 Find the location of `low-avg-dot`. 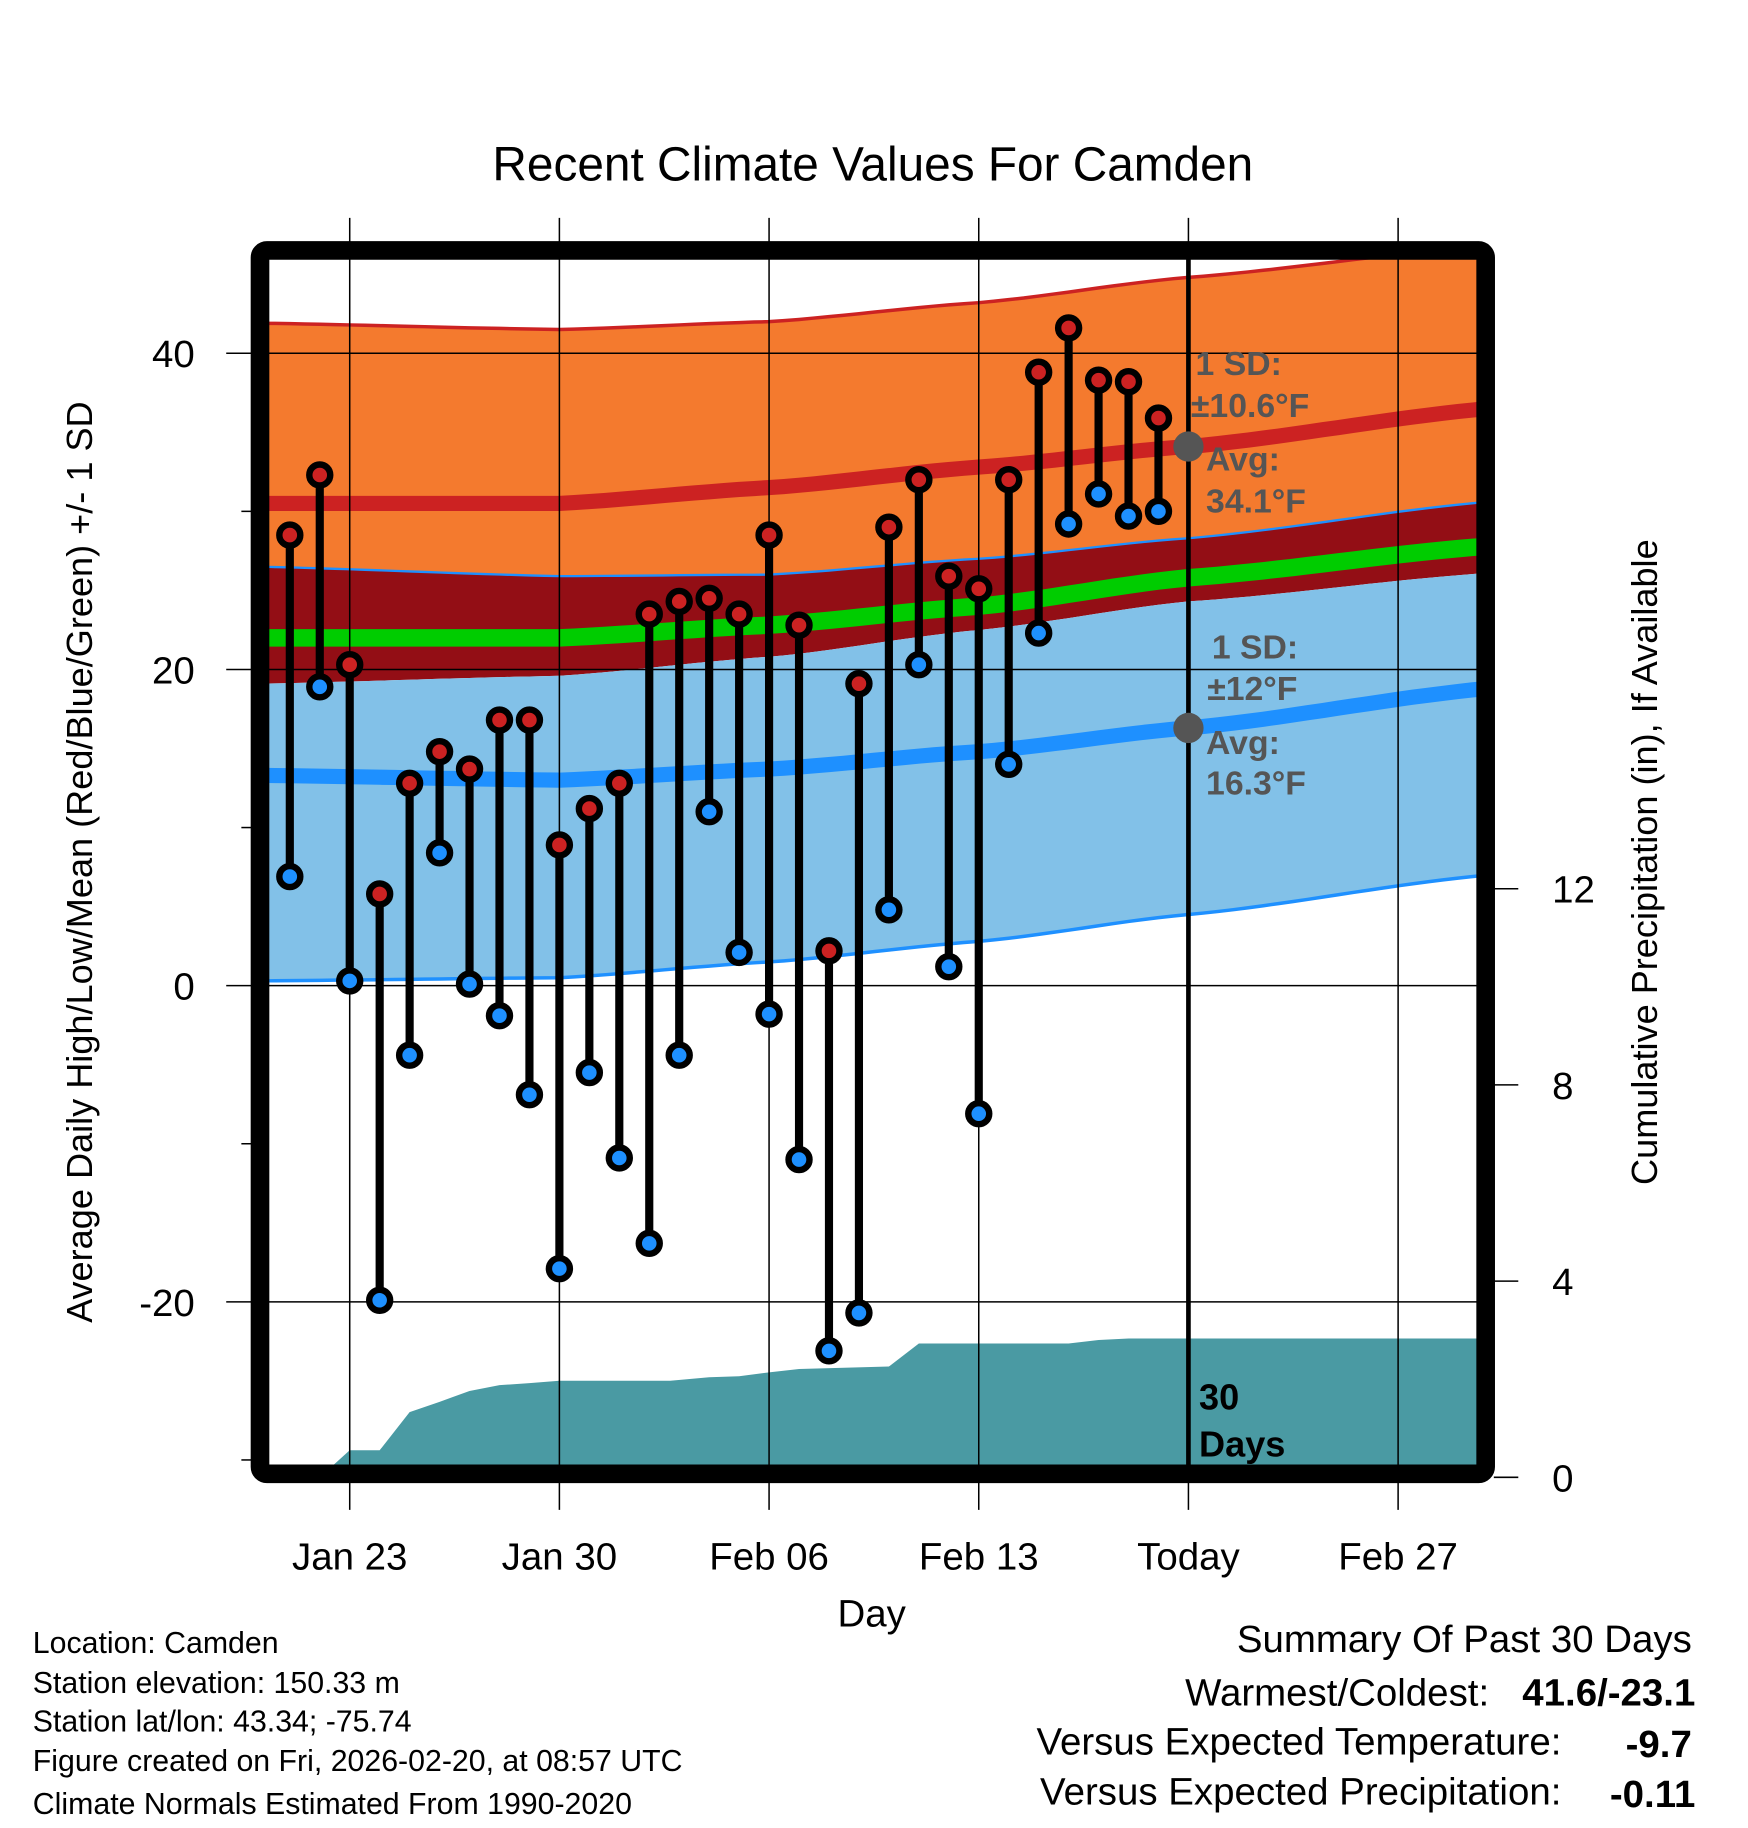

low-avg-dot is located at coordinates (1188, 728).